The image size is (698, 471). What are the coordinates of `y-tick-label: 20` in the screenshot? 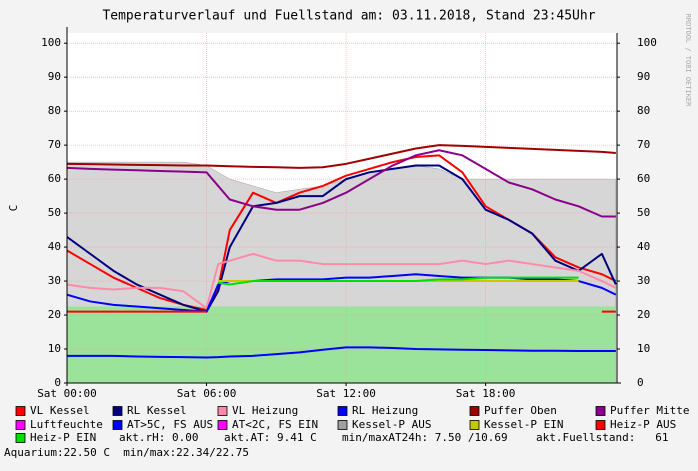 It's located at (54, 314).